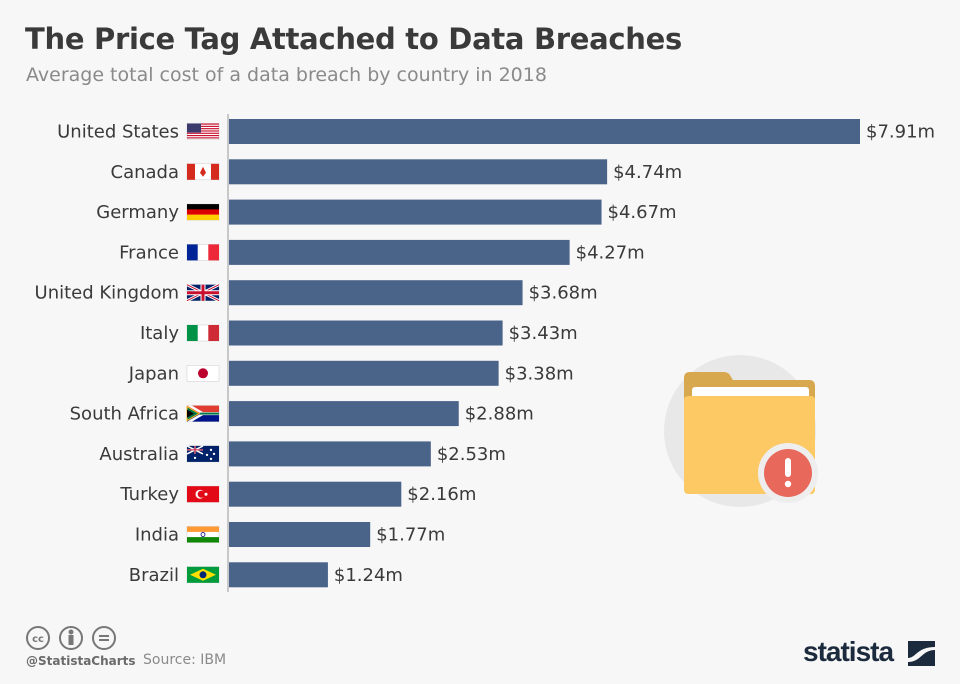  I want to click on data-label: $7.91m, so click(900, 132).